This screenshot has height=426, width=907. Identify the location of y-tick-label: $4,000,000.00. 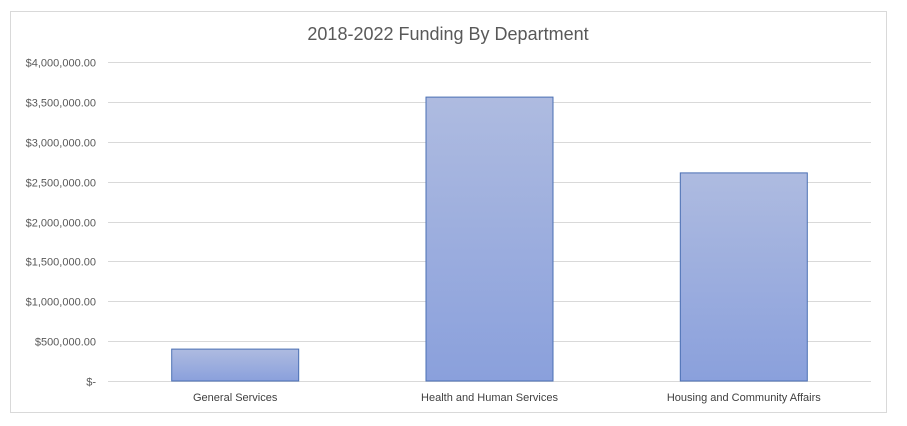
(61, 64).